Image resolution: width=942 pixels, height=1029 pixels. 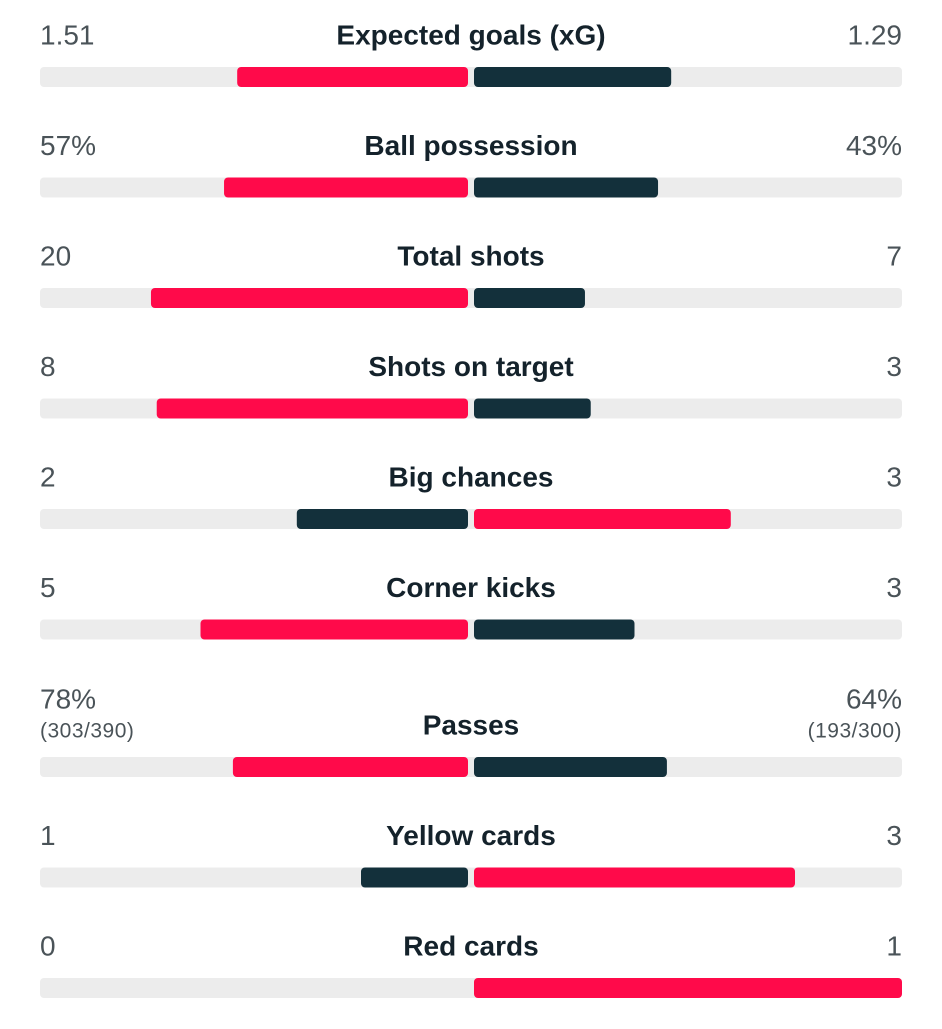 I want to click on stat-label: Total shots, so click(x=470, y=255).